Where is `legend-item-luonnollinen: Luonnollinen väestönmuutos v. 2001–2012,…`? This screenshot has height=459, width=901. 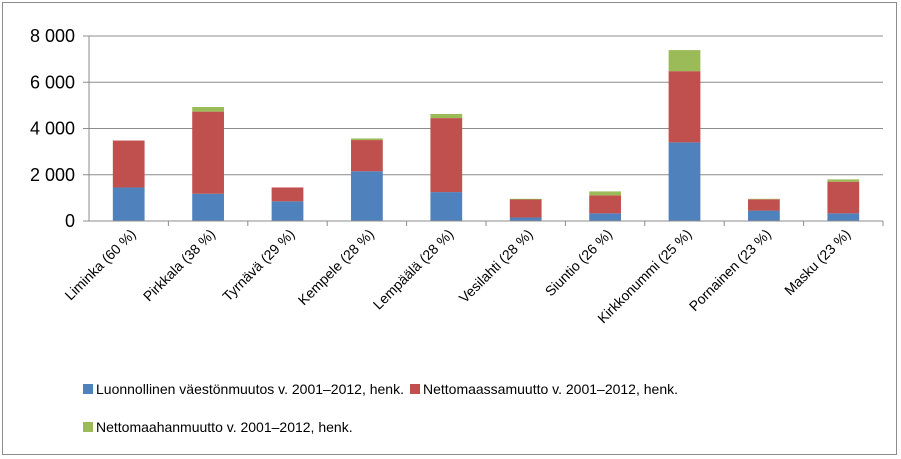 legend-item-luonnollinen: Luonnollinen väestönmuutos v. 2001–2012,… is located at coordinates (243, 389).